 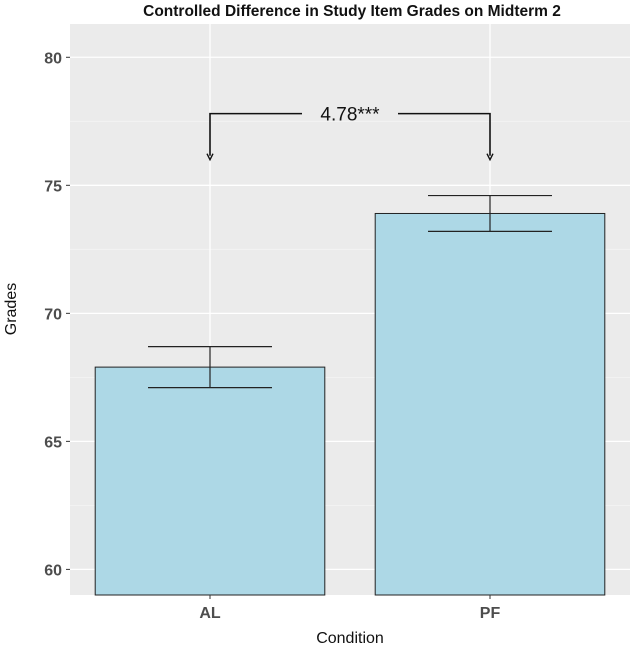 What do you see at coordinates (210, 481) in the screenshot?
I see `bar-al` at bounding box center [210, 481].